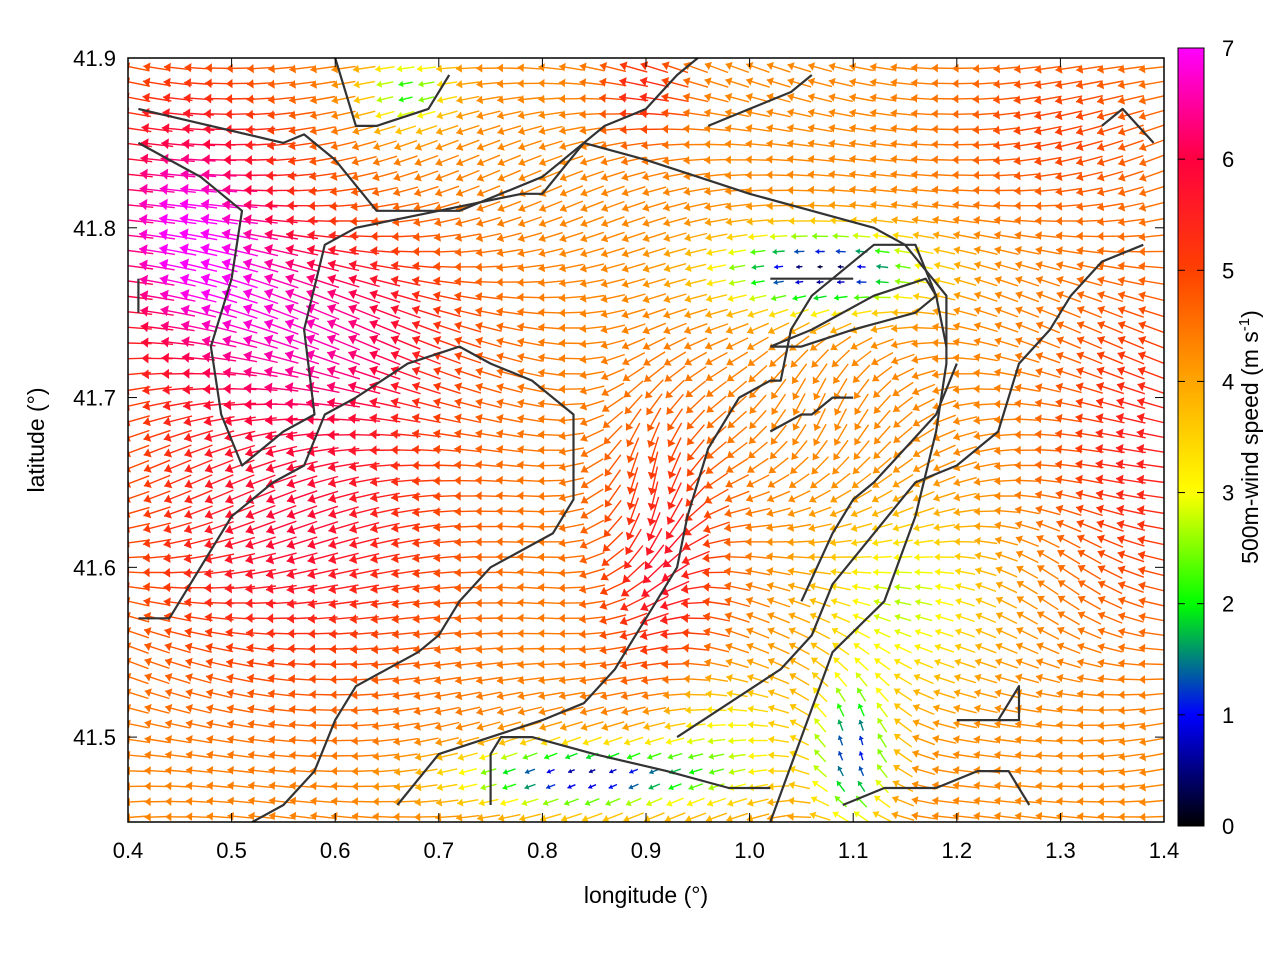  I want to click on x-tick-label: 0.7, so click(439, 850).